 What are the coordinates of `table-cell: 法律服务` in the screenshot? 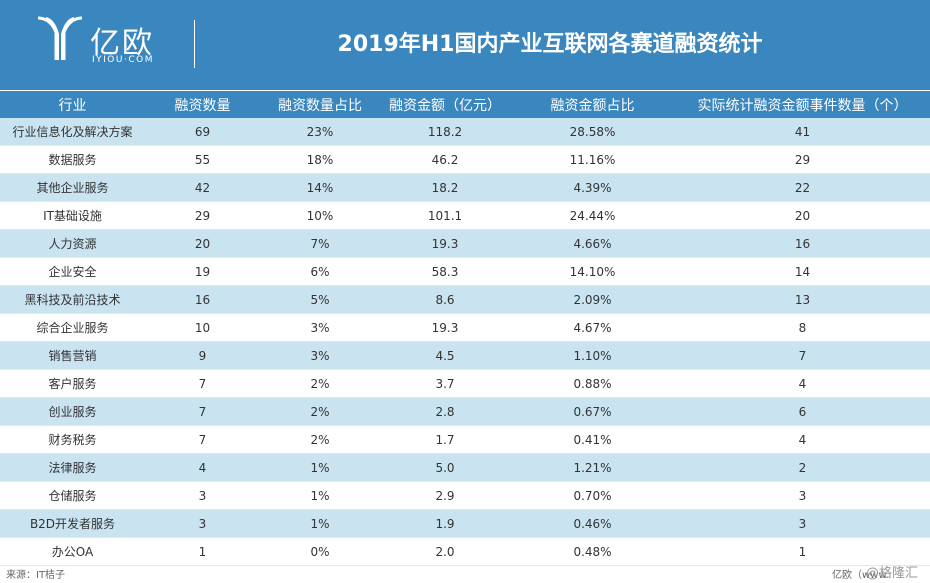 It's located at (72, 467).